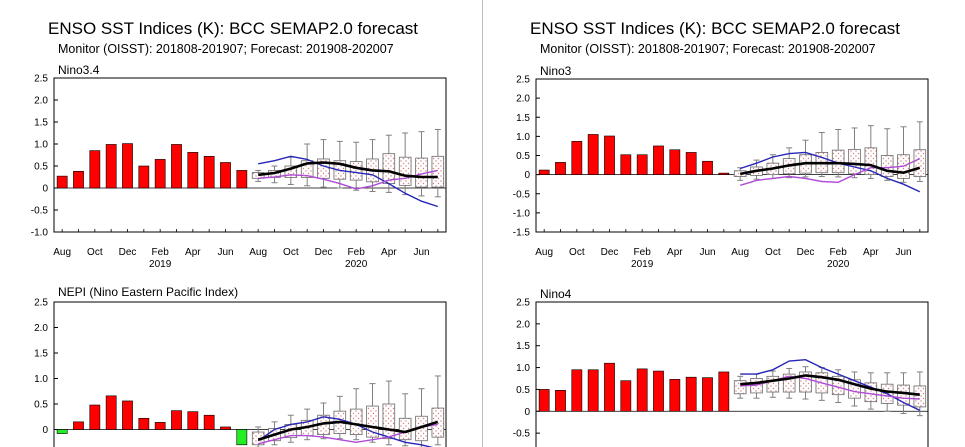 The height and width of the screenshot is (447, 965). Describe the element at coordinates (556, 294) in the screenshot. I see `panel-title: Nino4` at that location.